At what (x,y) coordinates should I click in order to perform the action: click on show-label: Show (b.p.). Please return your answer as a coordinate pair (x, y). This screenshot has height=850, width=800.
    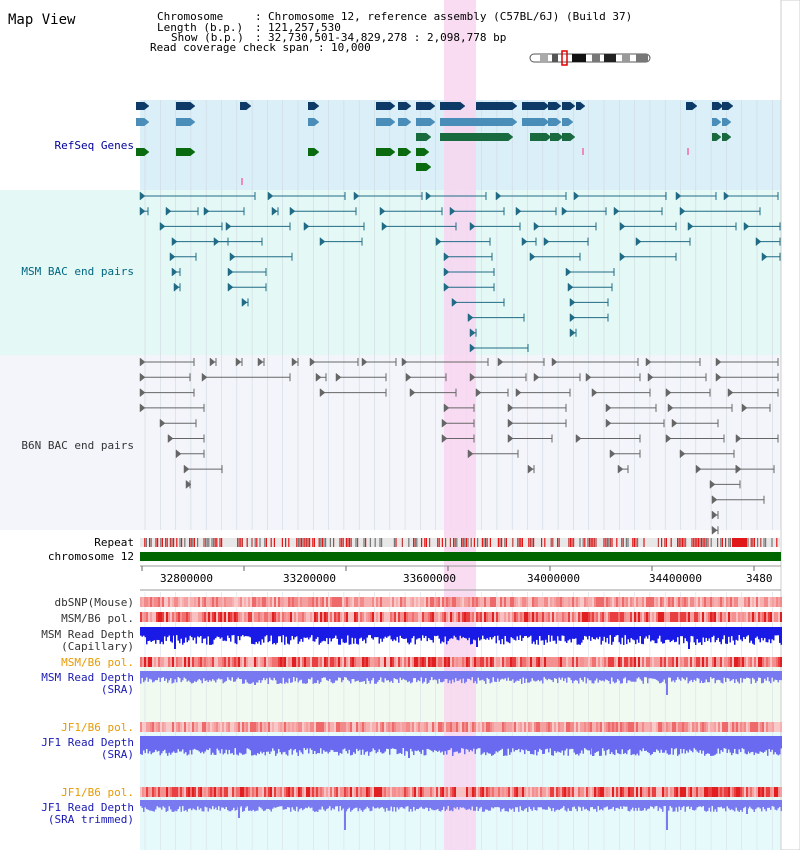
    Looking at the image, I should click on (207, 37).